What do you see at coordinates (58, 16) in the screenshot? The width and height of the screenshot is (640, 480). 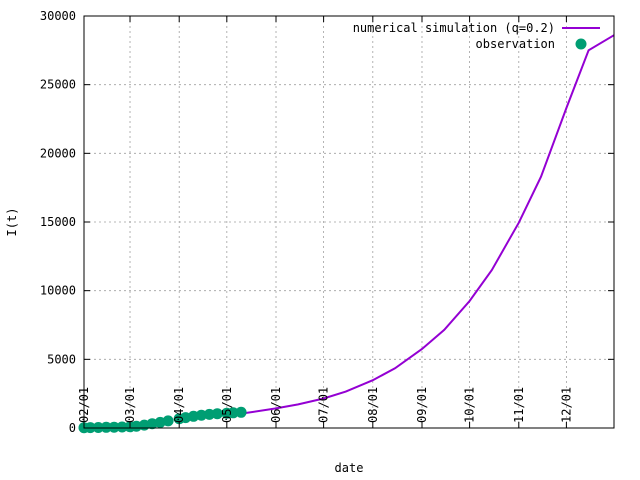 I see `y-tick-label: 30000` at bounding box center [58, 16].